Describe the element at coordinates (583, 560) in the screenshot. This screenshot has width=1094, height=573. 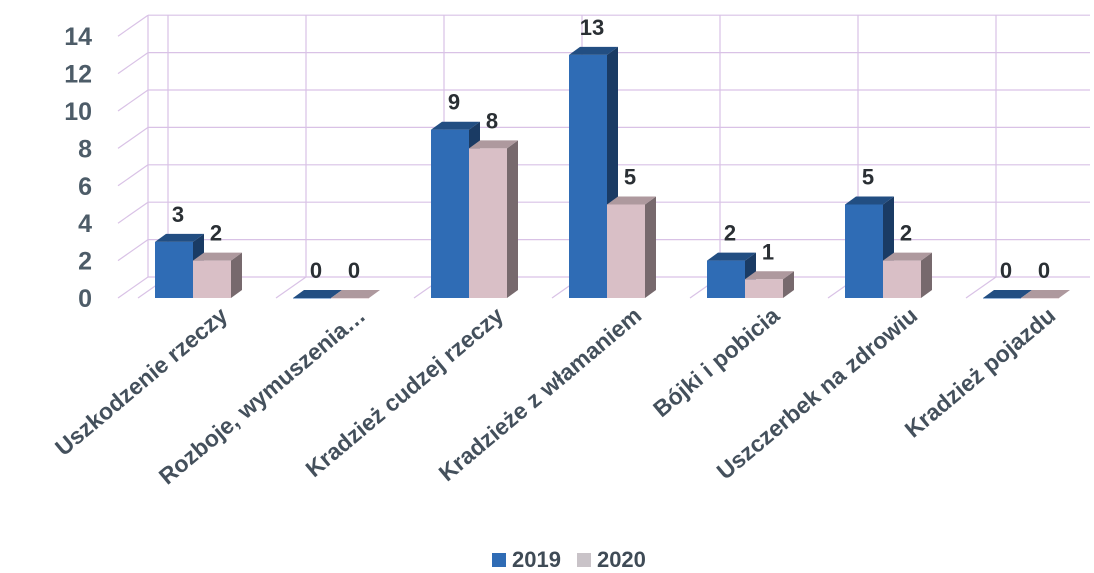
I see `legend-swatch-2020` at that location.